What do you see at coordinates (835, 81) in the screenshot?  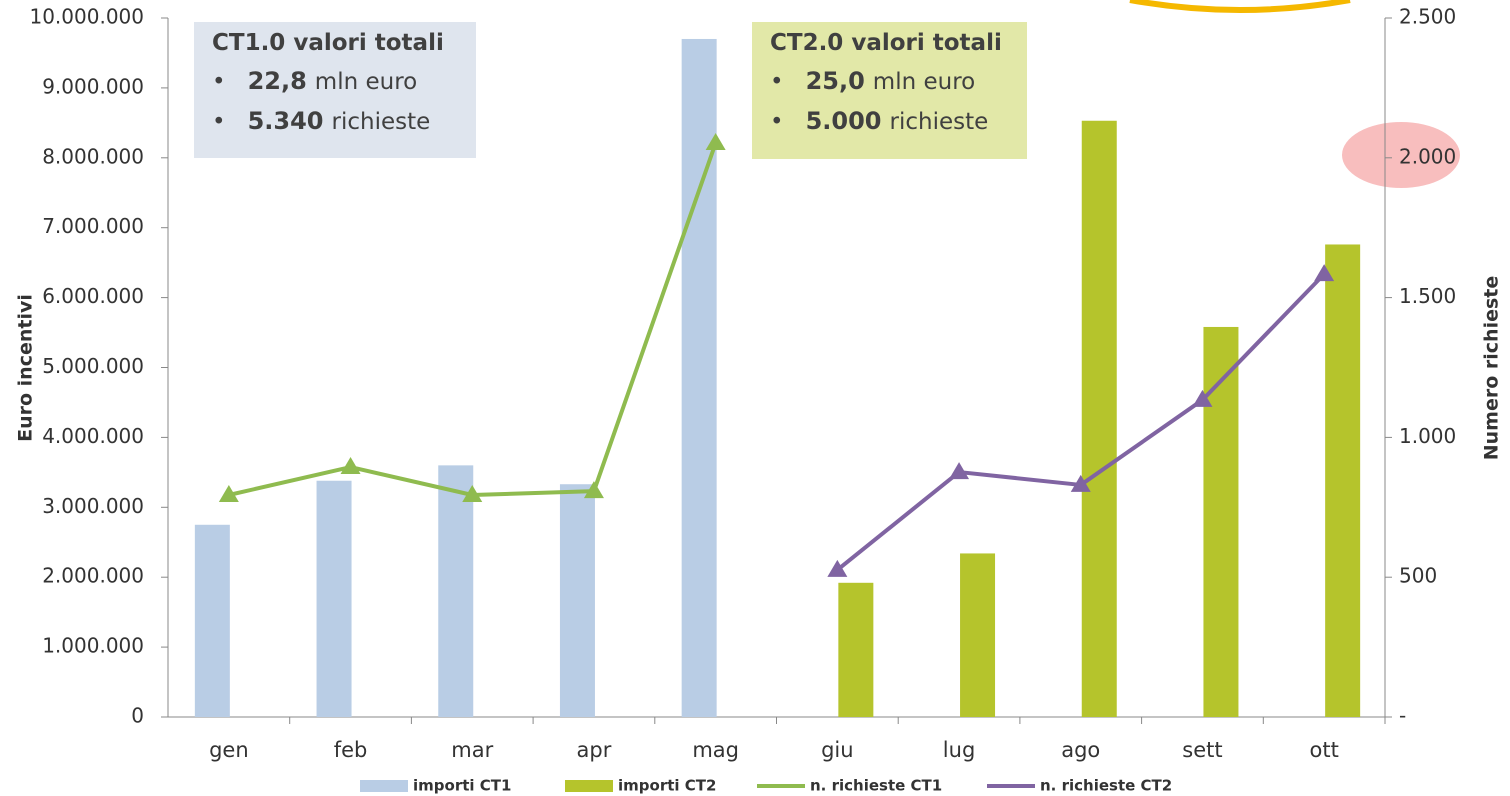 I see `annotation-value: 25,0` at bounding box center [835, 81].